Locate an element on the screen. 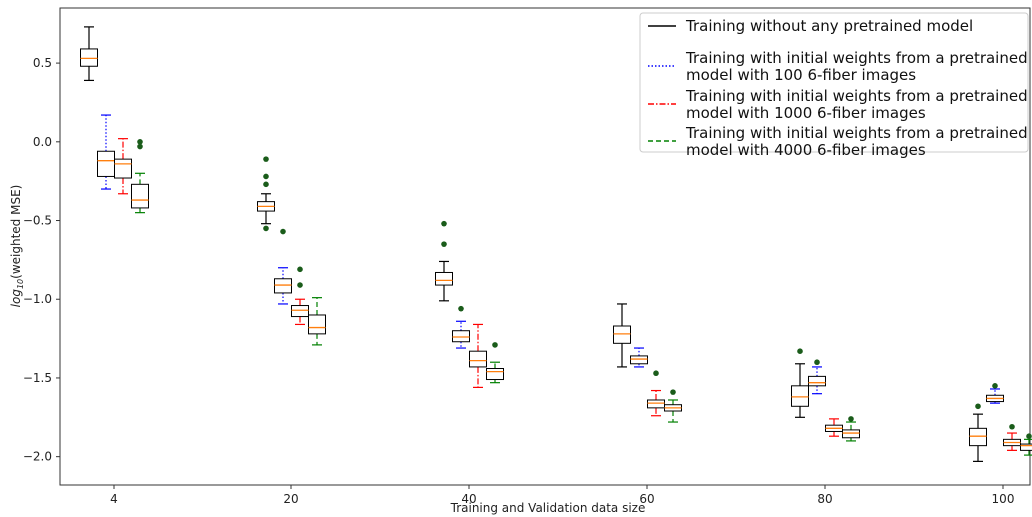  y-axis-label: log10(weighted MSE) is located at coordinates (17, 246).